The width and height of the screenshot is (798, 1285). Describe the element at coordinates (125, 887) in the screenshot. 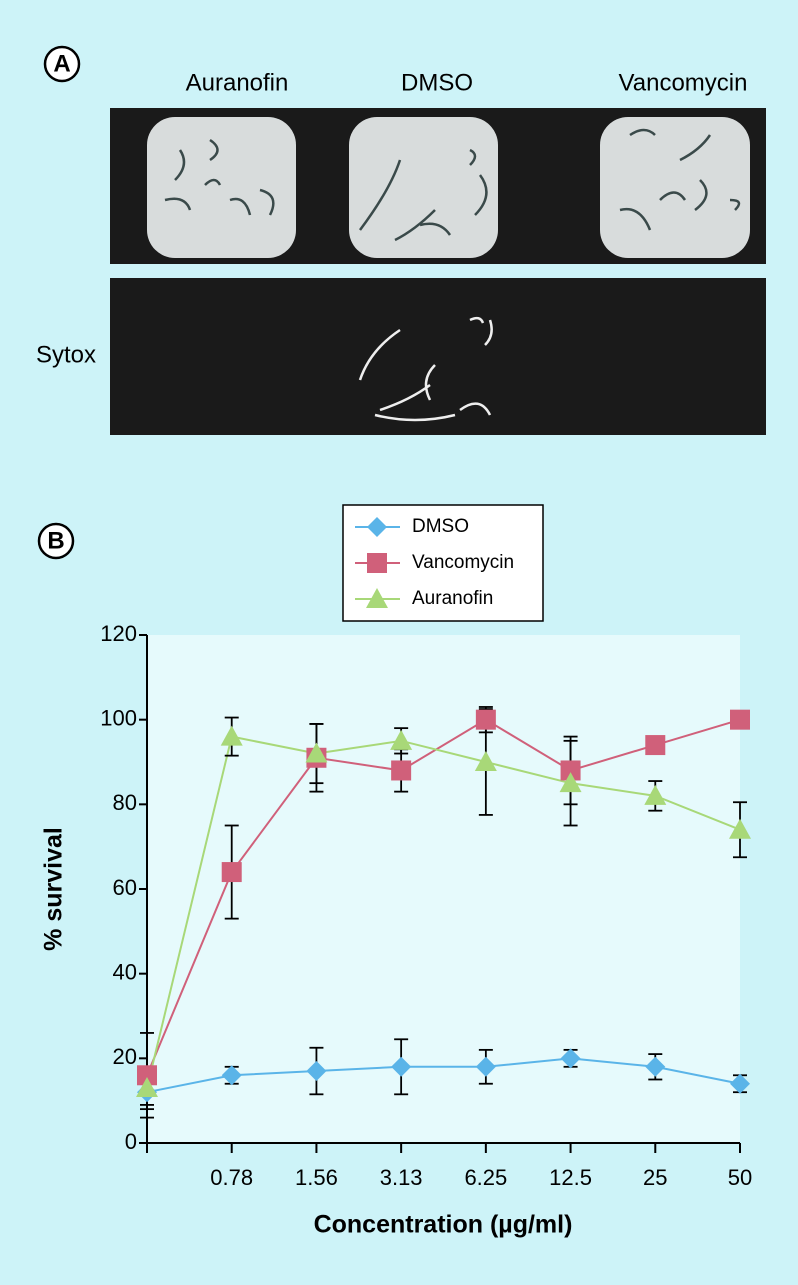

I see `y-tick-label: 60` at that location.